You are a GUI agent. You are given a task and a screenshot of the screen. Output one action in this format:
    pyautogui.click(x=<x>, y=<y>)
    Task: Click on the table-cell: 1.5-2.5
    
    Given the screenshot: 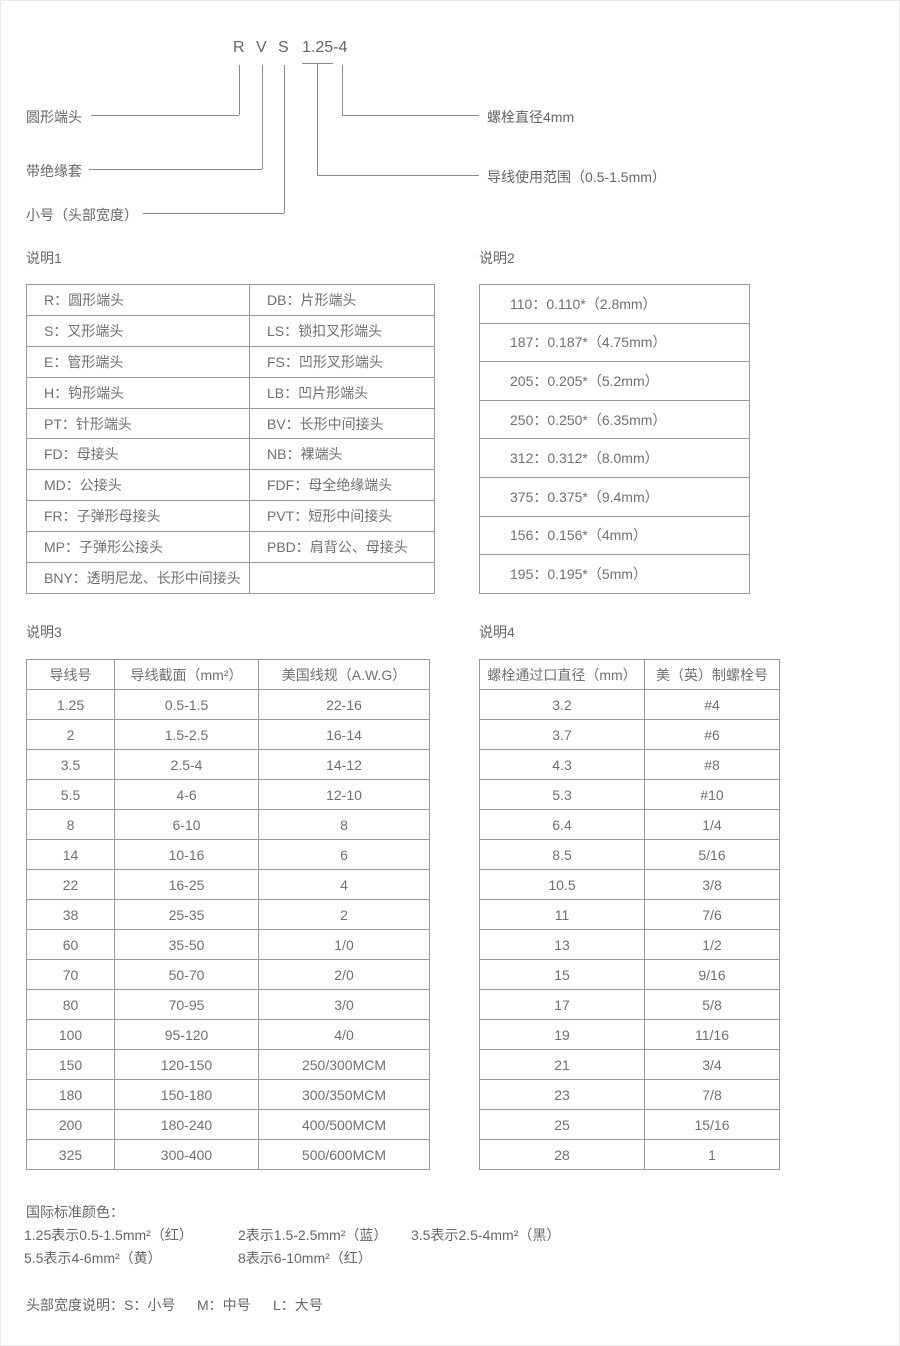 What is the action you would take?
    pyautogui.click(x=186, y=734)
    